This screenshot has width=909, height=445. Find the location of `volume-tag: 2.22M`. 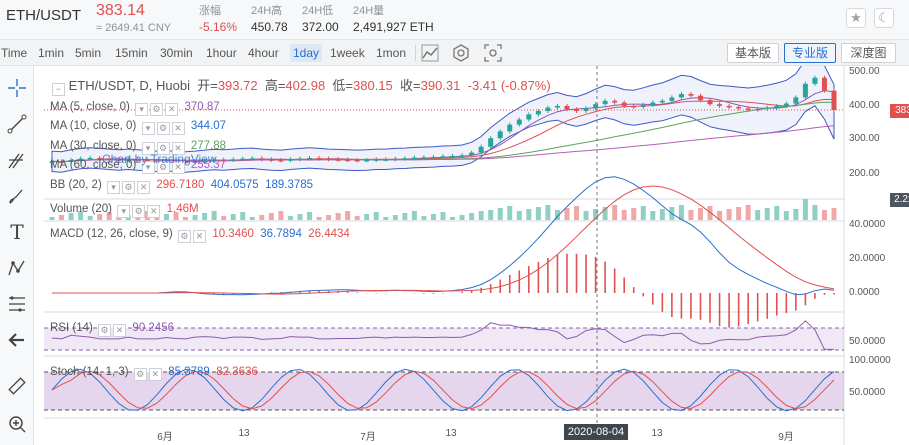

volume-tag: 2.22M is located at coordinates (899, 200).